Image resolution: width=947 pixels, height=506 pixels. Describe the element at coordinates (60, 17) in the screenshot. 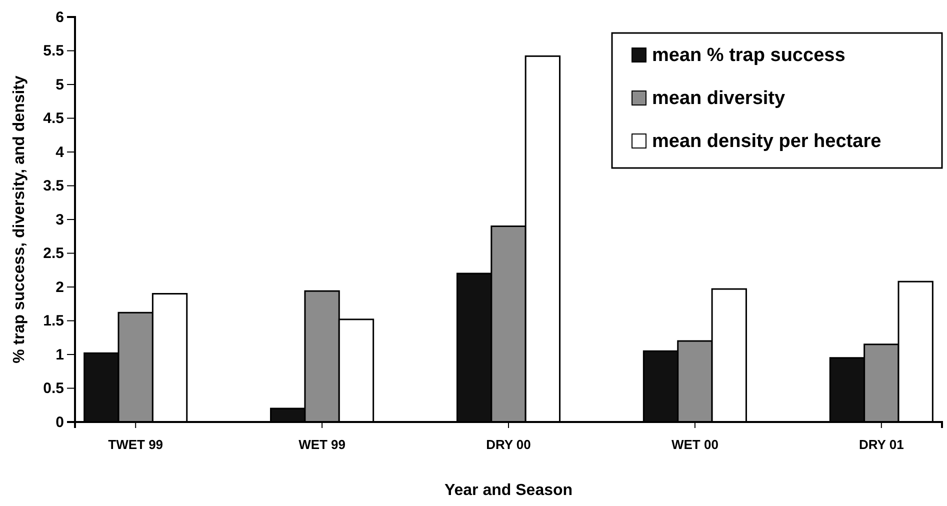

I see `y-tick-label: 6` at that location.